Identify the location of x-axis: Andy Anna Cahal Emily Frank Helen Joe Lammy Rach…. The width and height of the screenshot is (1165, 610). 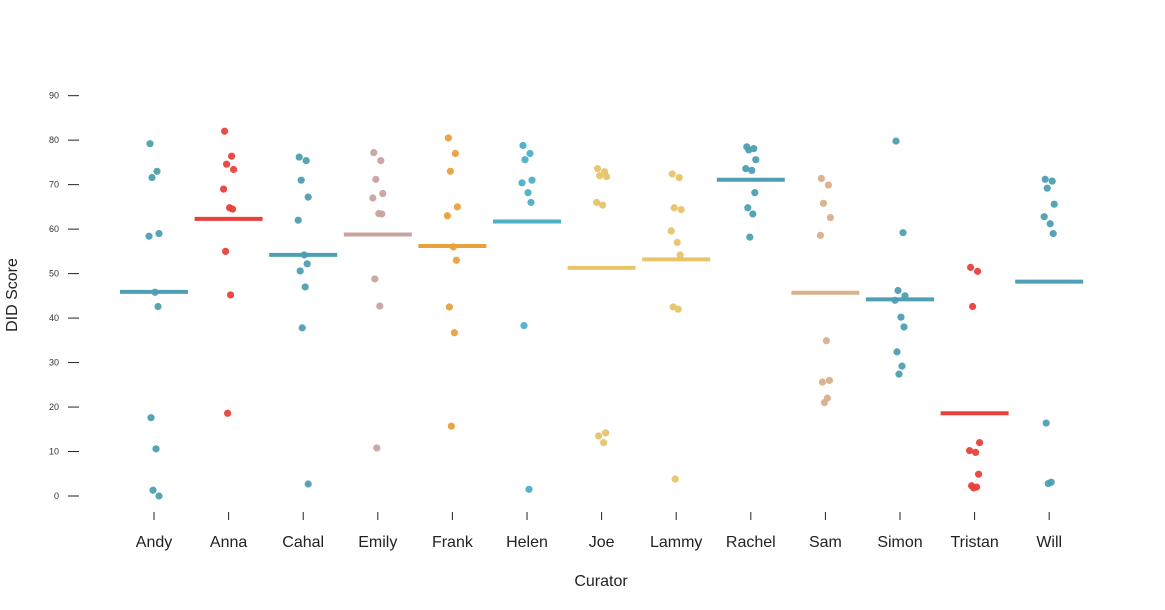
(599, 531).